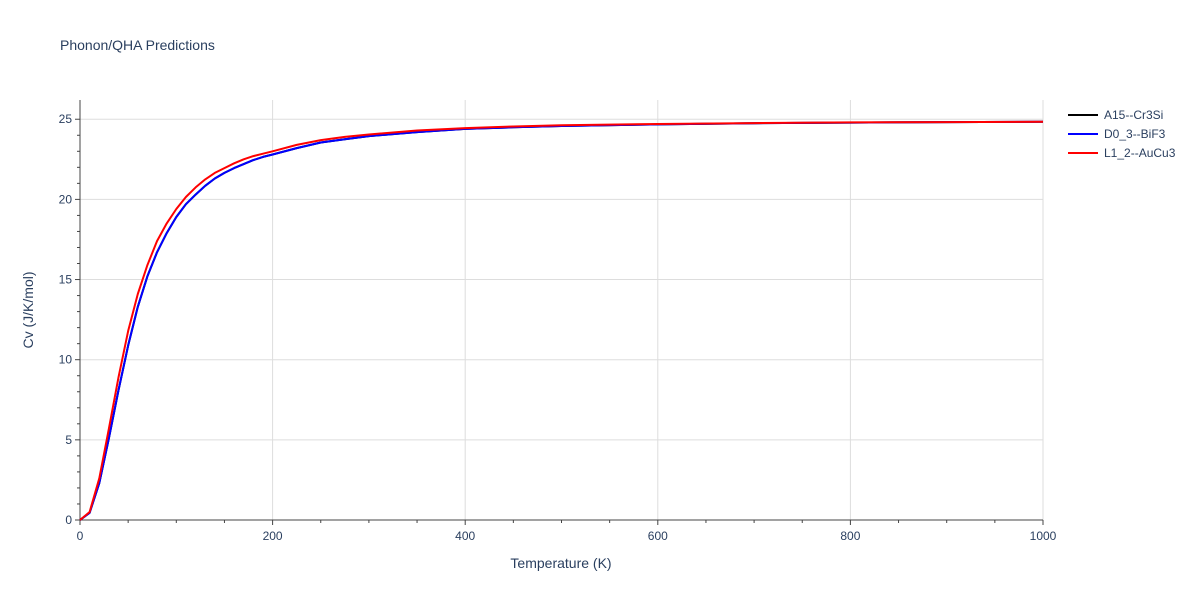  I want to click on x-tick-label: 200, so click(273, 536).